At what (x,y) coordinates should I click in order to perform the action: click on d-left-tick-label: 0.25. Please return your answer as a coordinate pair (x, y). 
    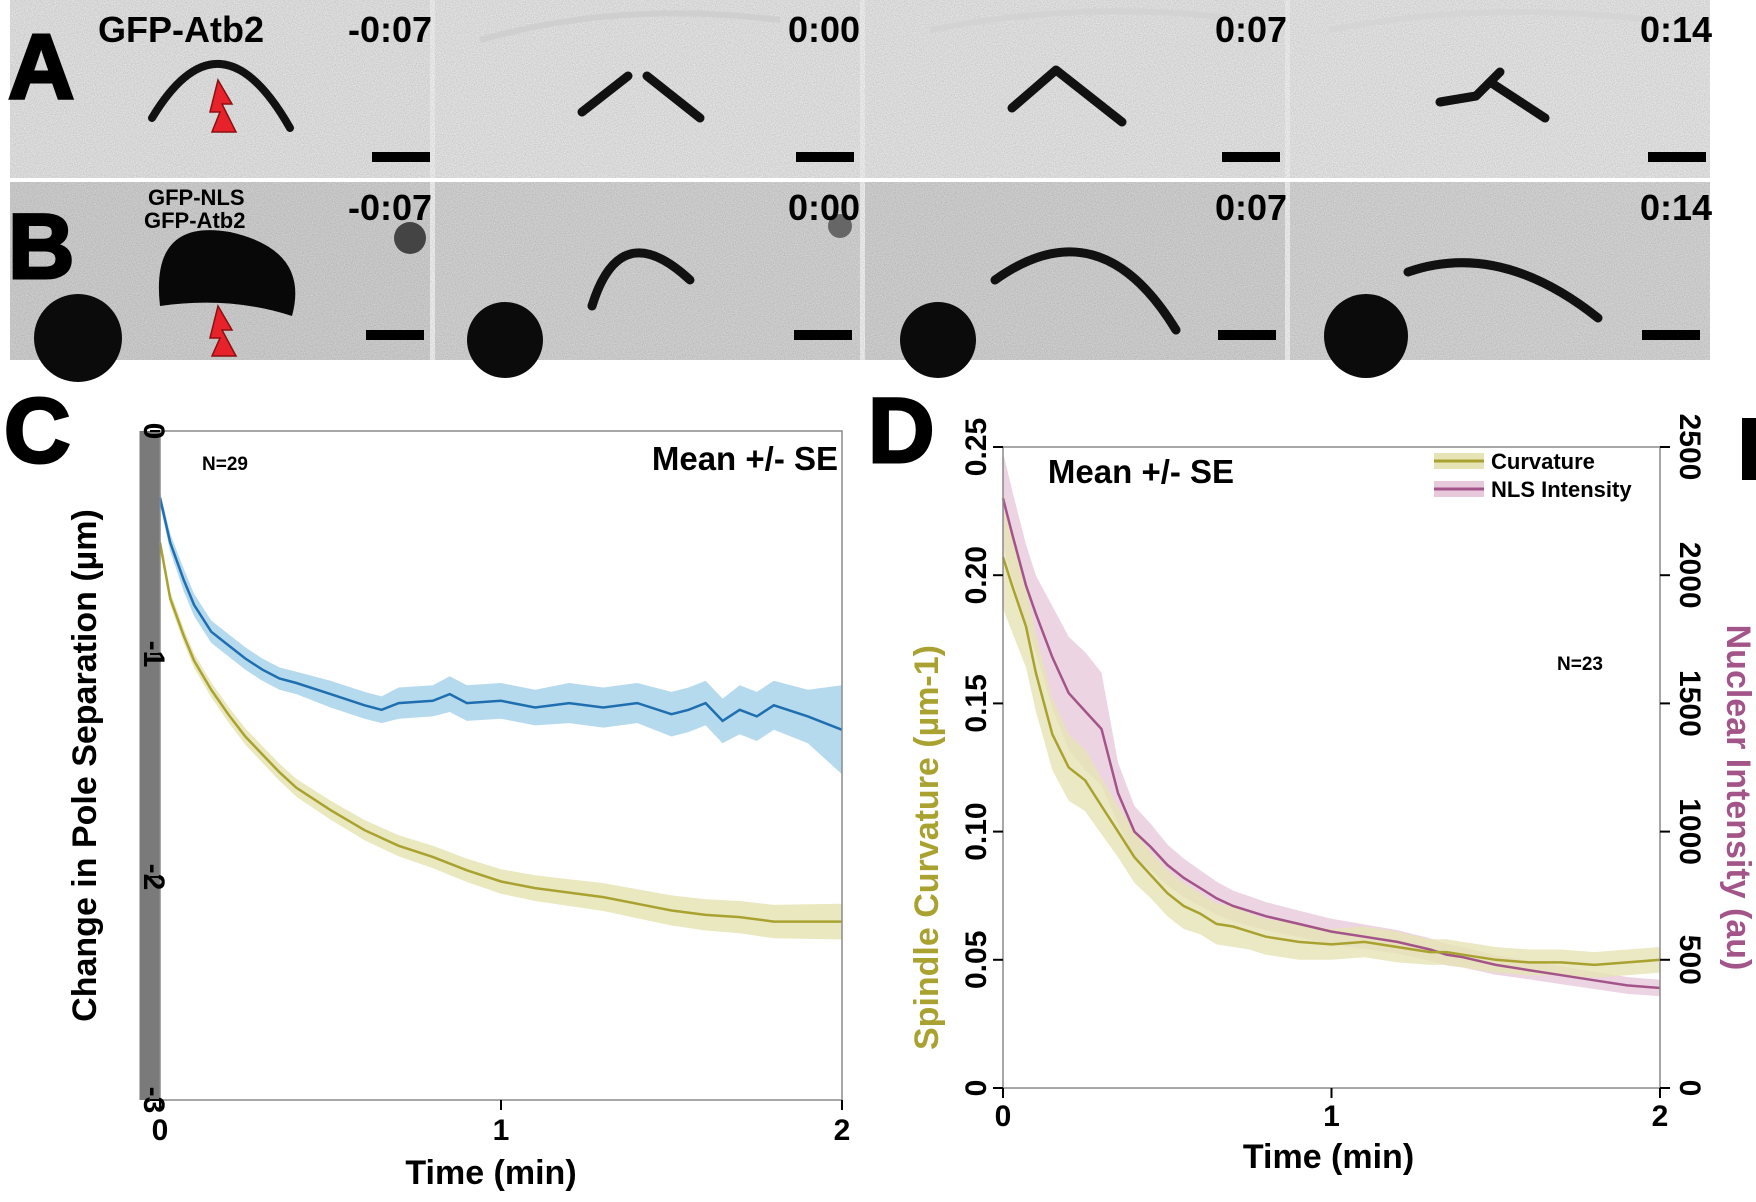
    Looking at the image, I should click on (976, 447).